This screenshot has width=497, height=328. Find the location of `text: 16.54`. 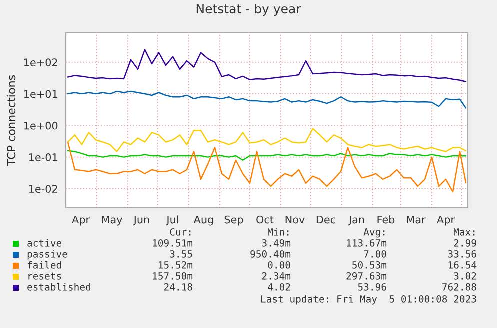

text: 16.54 is located at coordinates (462, 265).